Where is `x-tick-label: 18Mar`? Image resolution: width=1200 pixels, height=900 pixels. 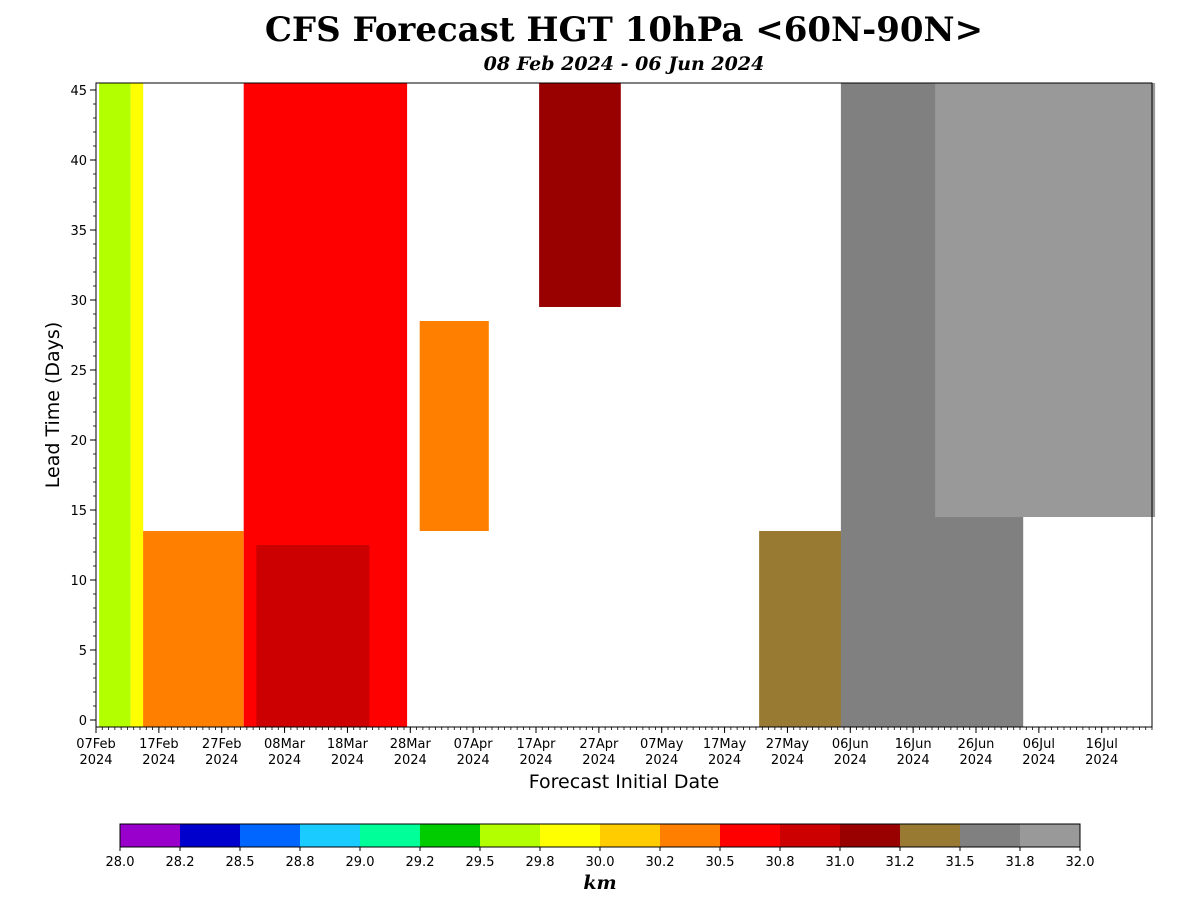
x-tick-label: 18Mar is located at coordinates (348, 744).